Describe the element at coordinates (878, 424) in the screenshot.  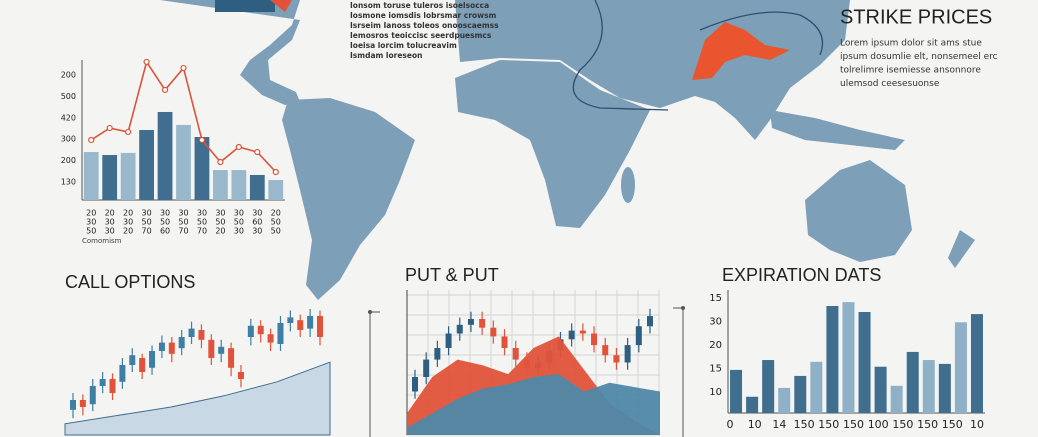
I see `x-tick-label: 100` at that location.